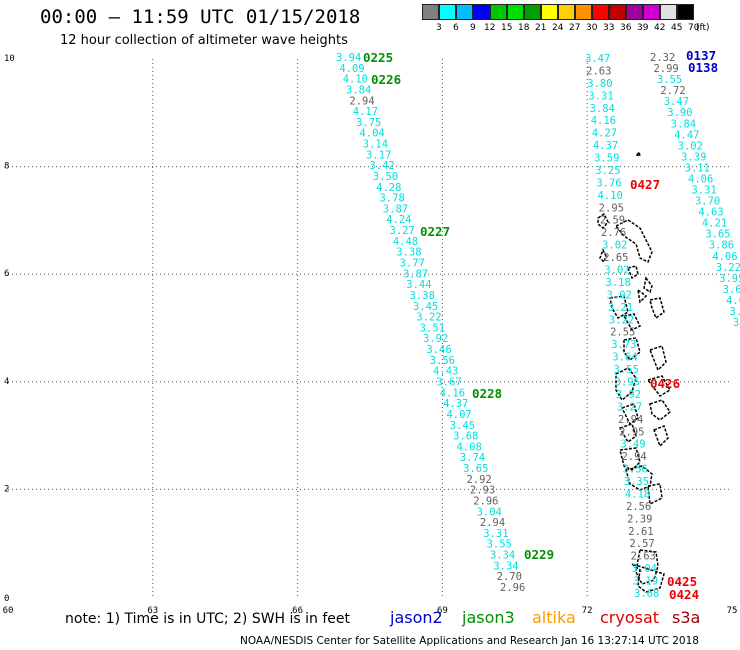 Image resolution: width=740 pixels, height=650 pixels. Describe the element at coordinates (6, 382) in the screenshot. I see `y-tick-label: 4` at that location.